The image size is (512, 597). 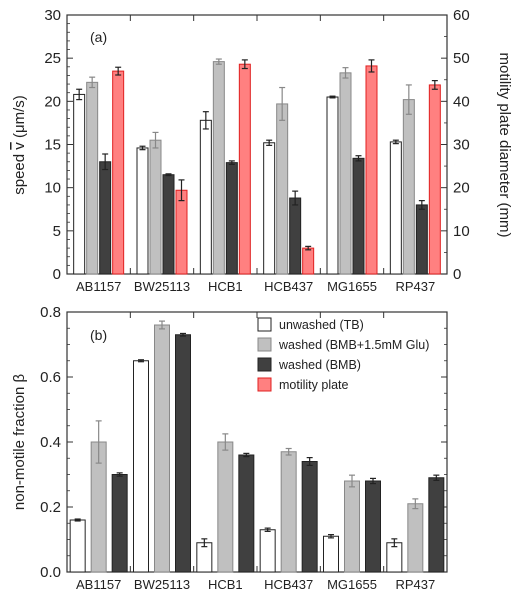 What do you see at coordinates (50, 507) in the screenshot?
I see `y-tick-label: 0.2` at bounding box center [50, 507].